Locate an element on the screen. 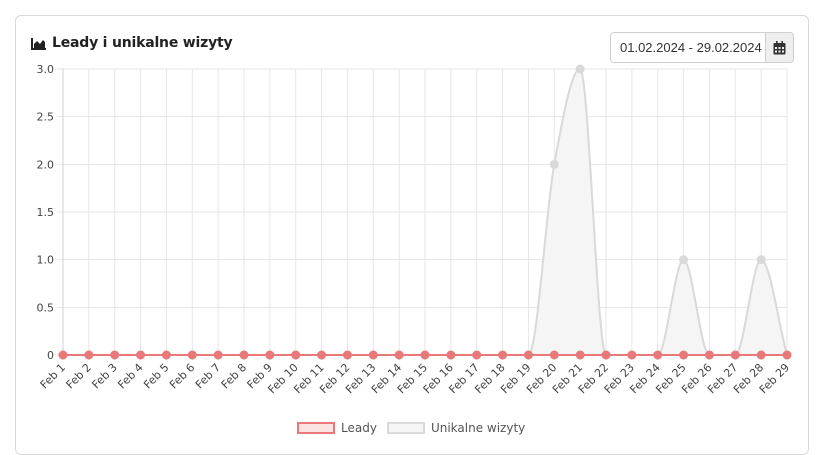  calendar-button is located at coordinates (779, 47).